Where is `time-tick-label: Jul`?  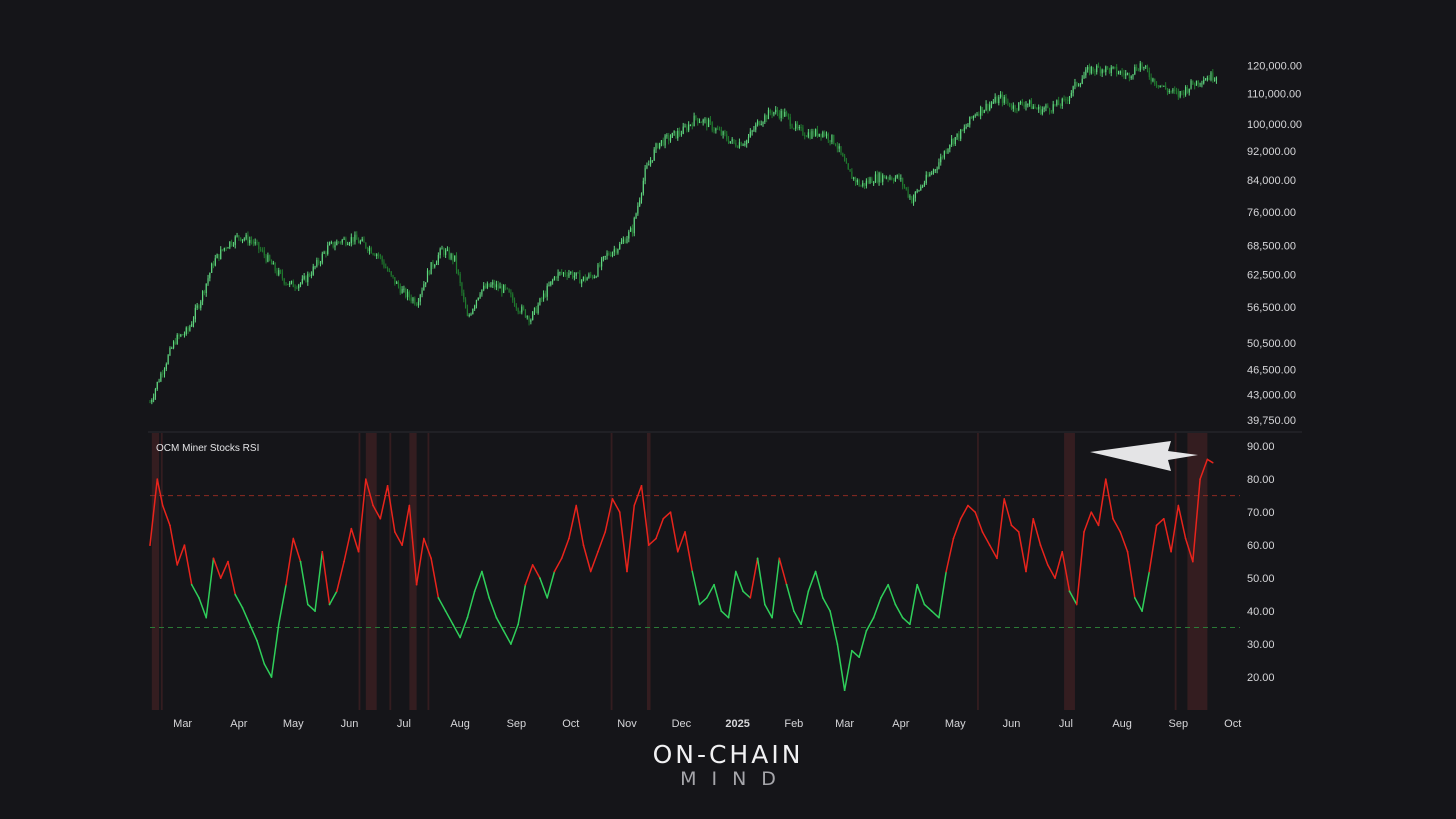 time-tick-label: Jul is located at coordinates (404, 724).